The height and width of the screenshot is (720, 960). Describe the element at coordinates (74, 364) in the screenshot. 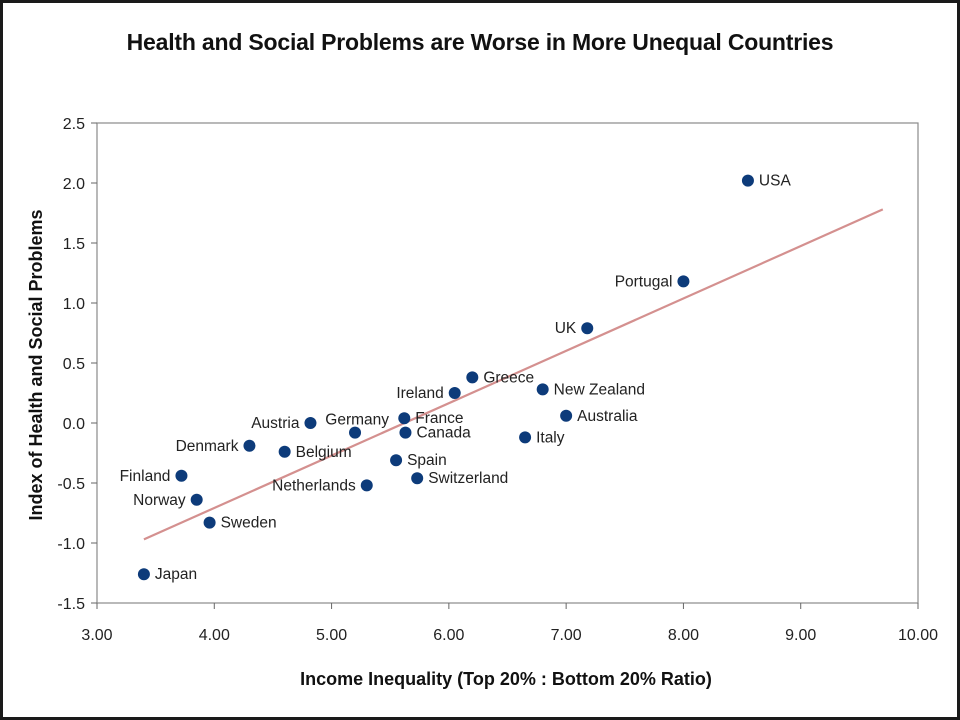

I see `y-tick-label: 0.5` at that location.